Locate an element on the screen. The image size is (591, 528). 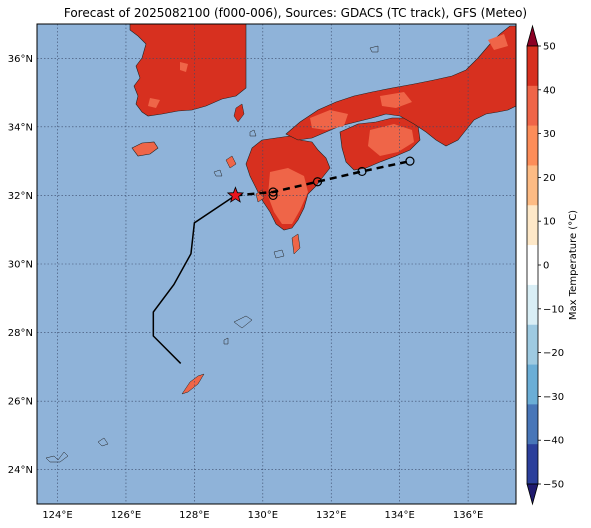
latitude-labels: 24°N 26°N 28°N 30°N 32°N 34°N 36°N is located at coordinates (20, 265).